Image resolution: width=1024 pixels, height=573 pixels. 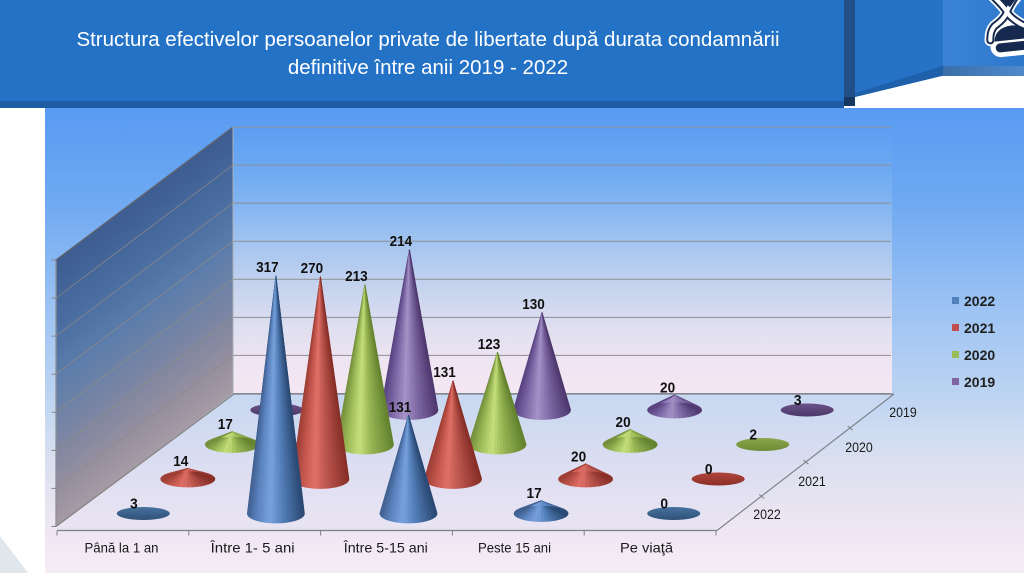 What do you see at coordinates (489, 344) in the screenshot?
I see `svg-text: 123` at bounding box center [489, 344].